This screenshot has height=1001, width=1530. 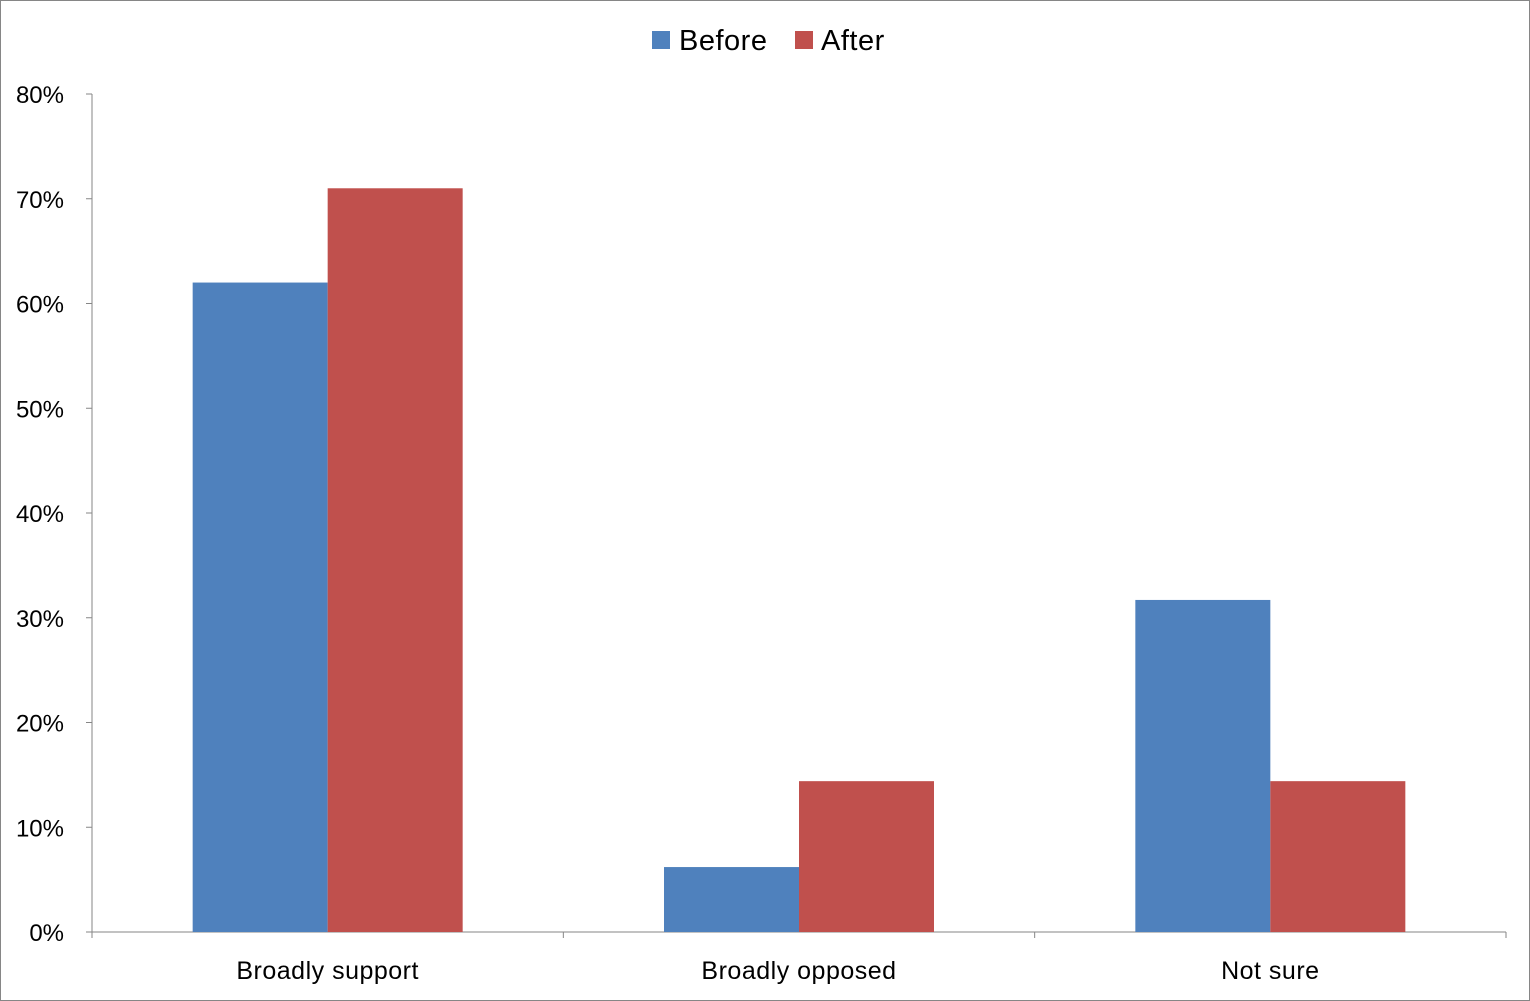 What do you see at coordinates (798, 971) in the screenshot?
I see `x-category-label: Broadly opposed` at bounding box center [798, 971].